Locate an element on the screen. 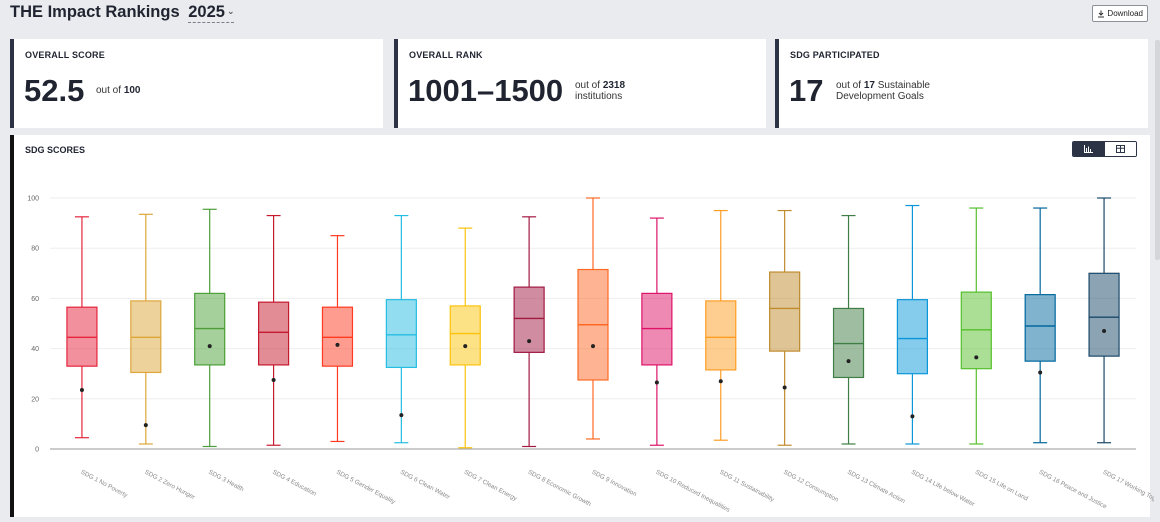 This screenshot has height=522, width=1160. view-toggle is located at coordinates (1104, 149).